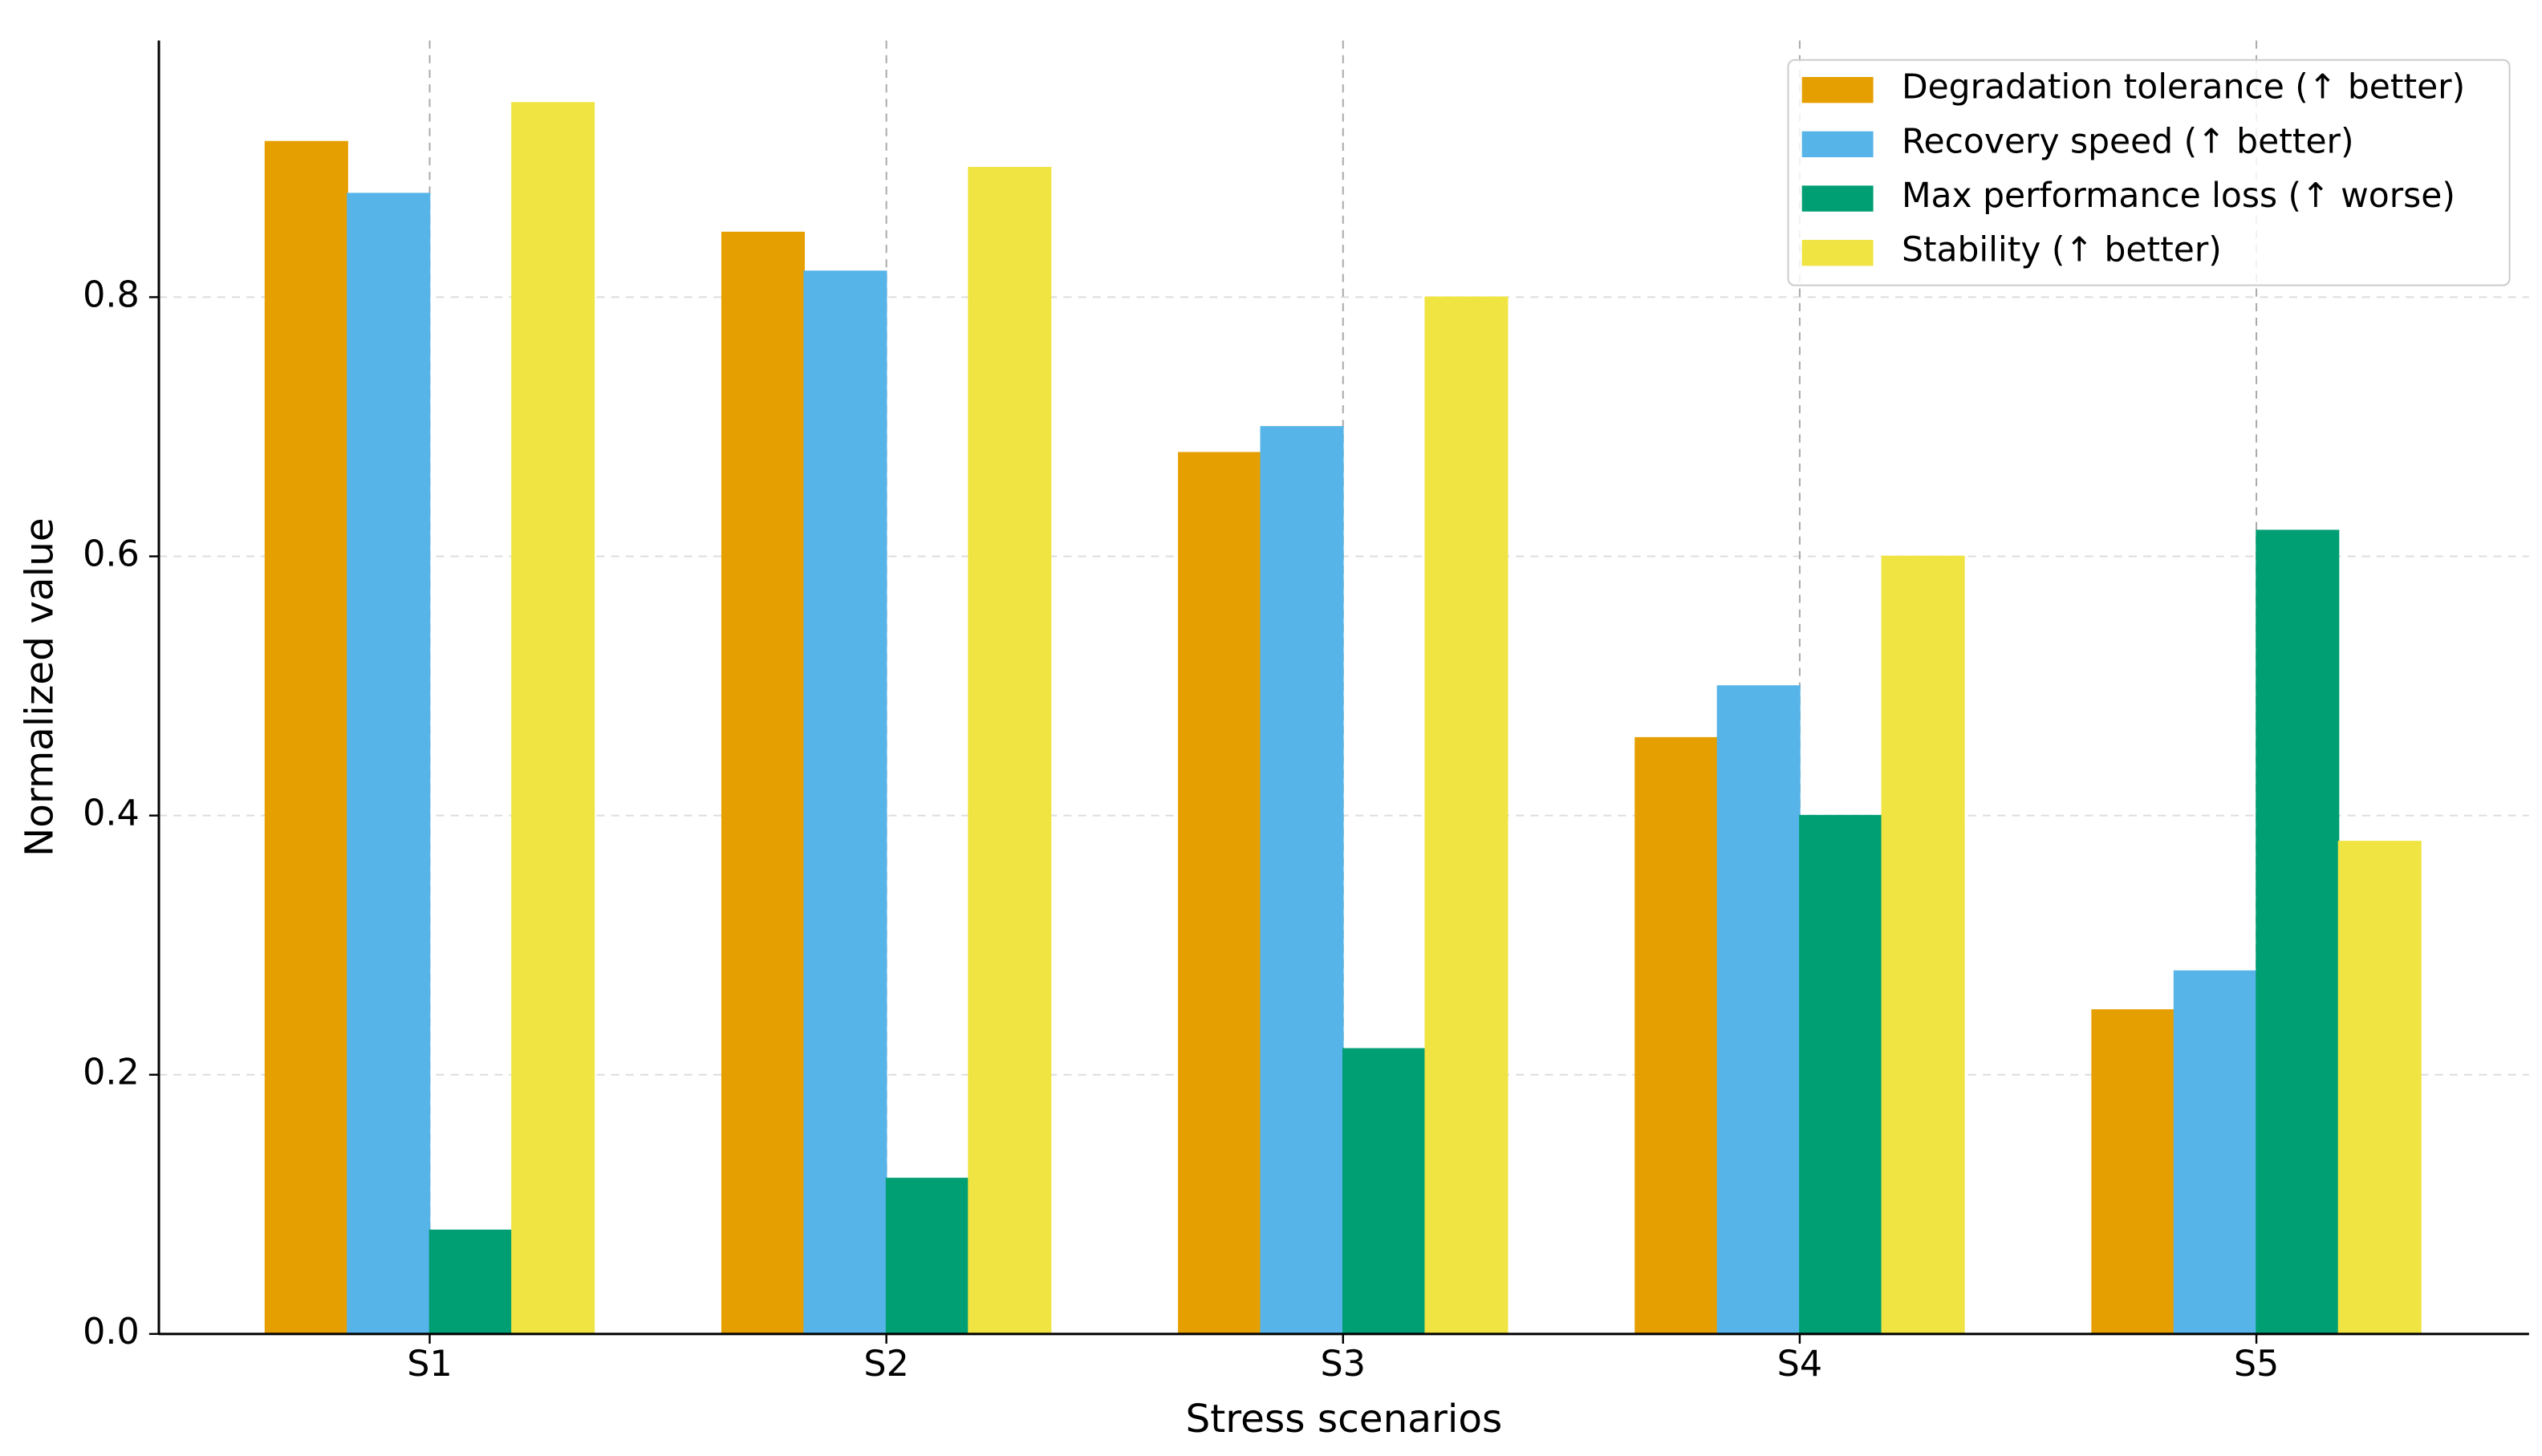  I want to click on y-tick-label: 0.6, so click(112, 554).